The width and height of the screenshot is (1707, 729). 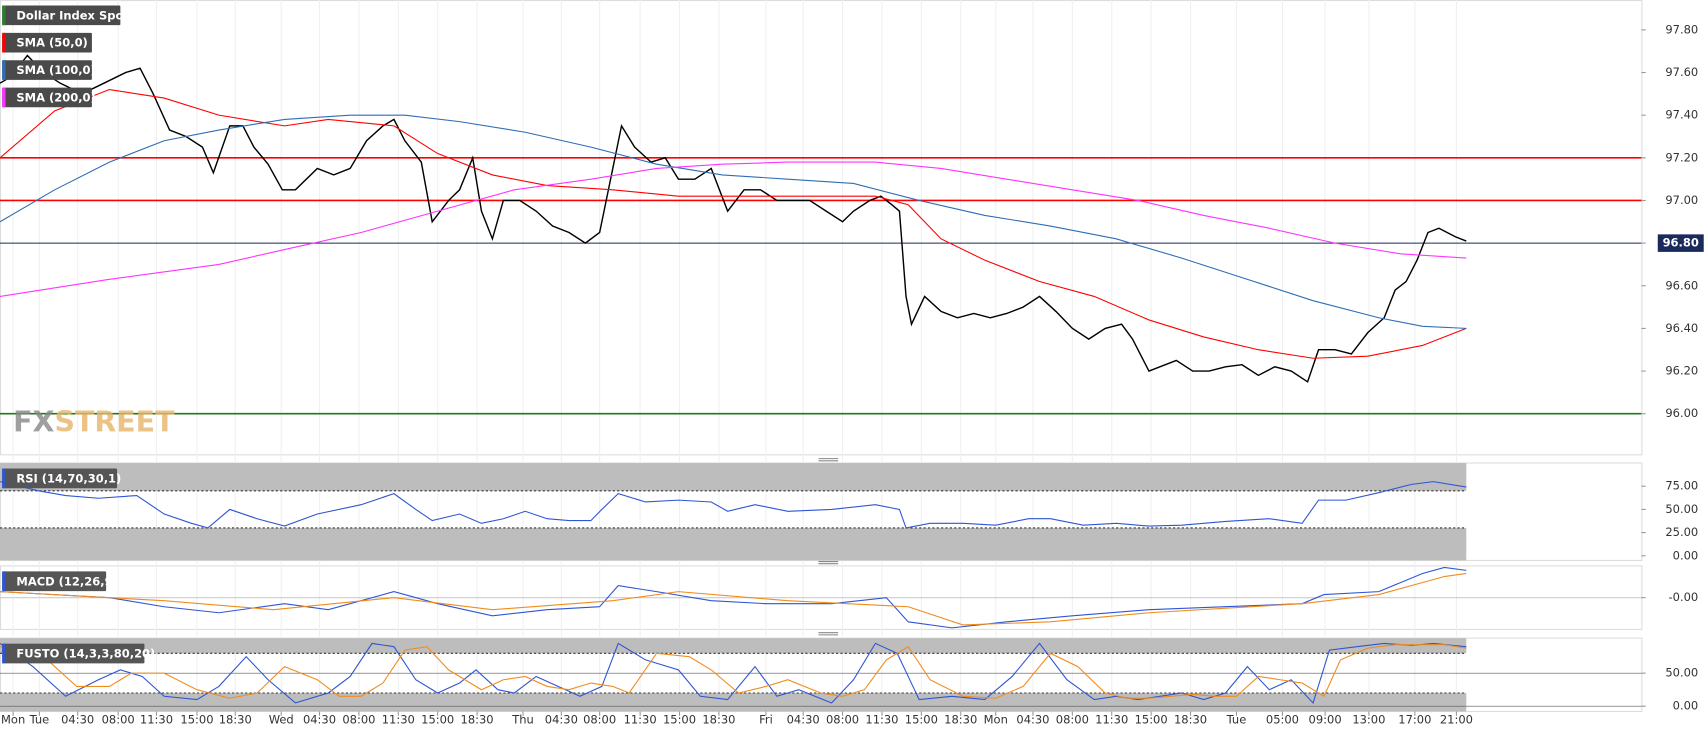 What do you see at coordinates (55, 70) in the screenshot?
I see `legend-label: SMA (100,0)` at bounding box center [55, 70].